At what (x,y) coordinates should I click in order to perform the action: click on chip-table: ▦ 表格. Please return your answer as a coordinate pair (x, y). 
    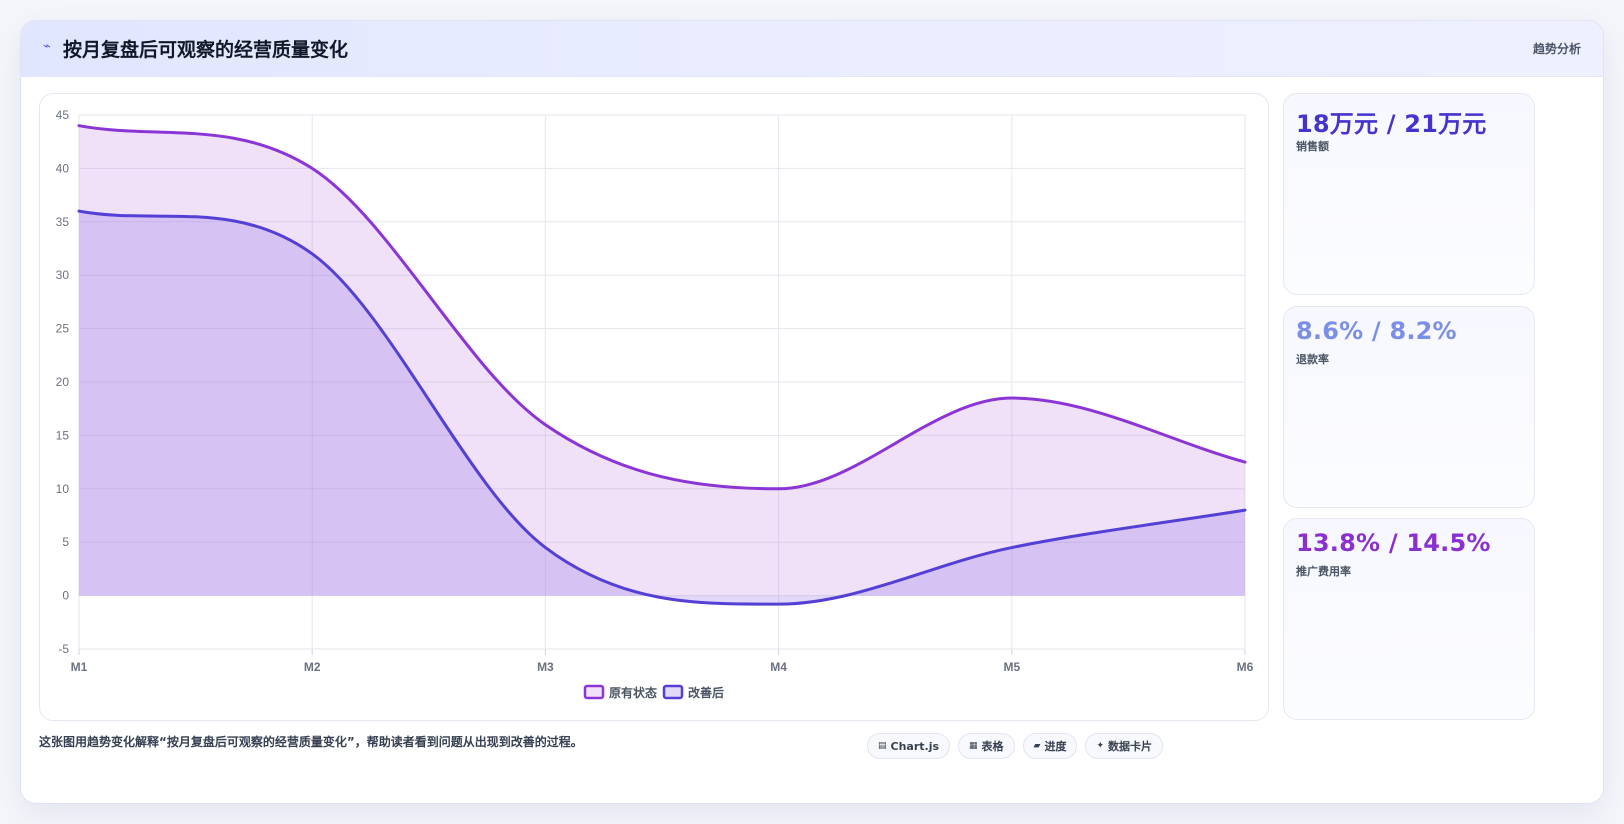
    Looking at the image, I should click on (986, 746).